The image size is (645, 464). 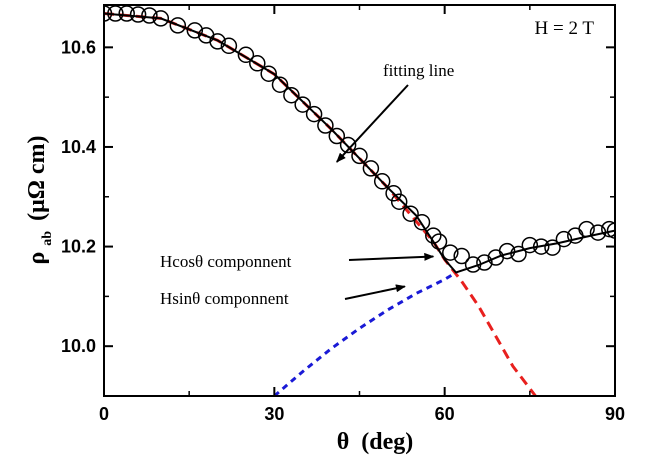 I want to click on y-axis-label: ρ ab (μΩ cm), so click(x=40, y=199).